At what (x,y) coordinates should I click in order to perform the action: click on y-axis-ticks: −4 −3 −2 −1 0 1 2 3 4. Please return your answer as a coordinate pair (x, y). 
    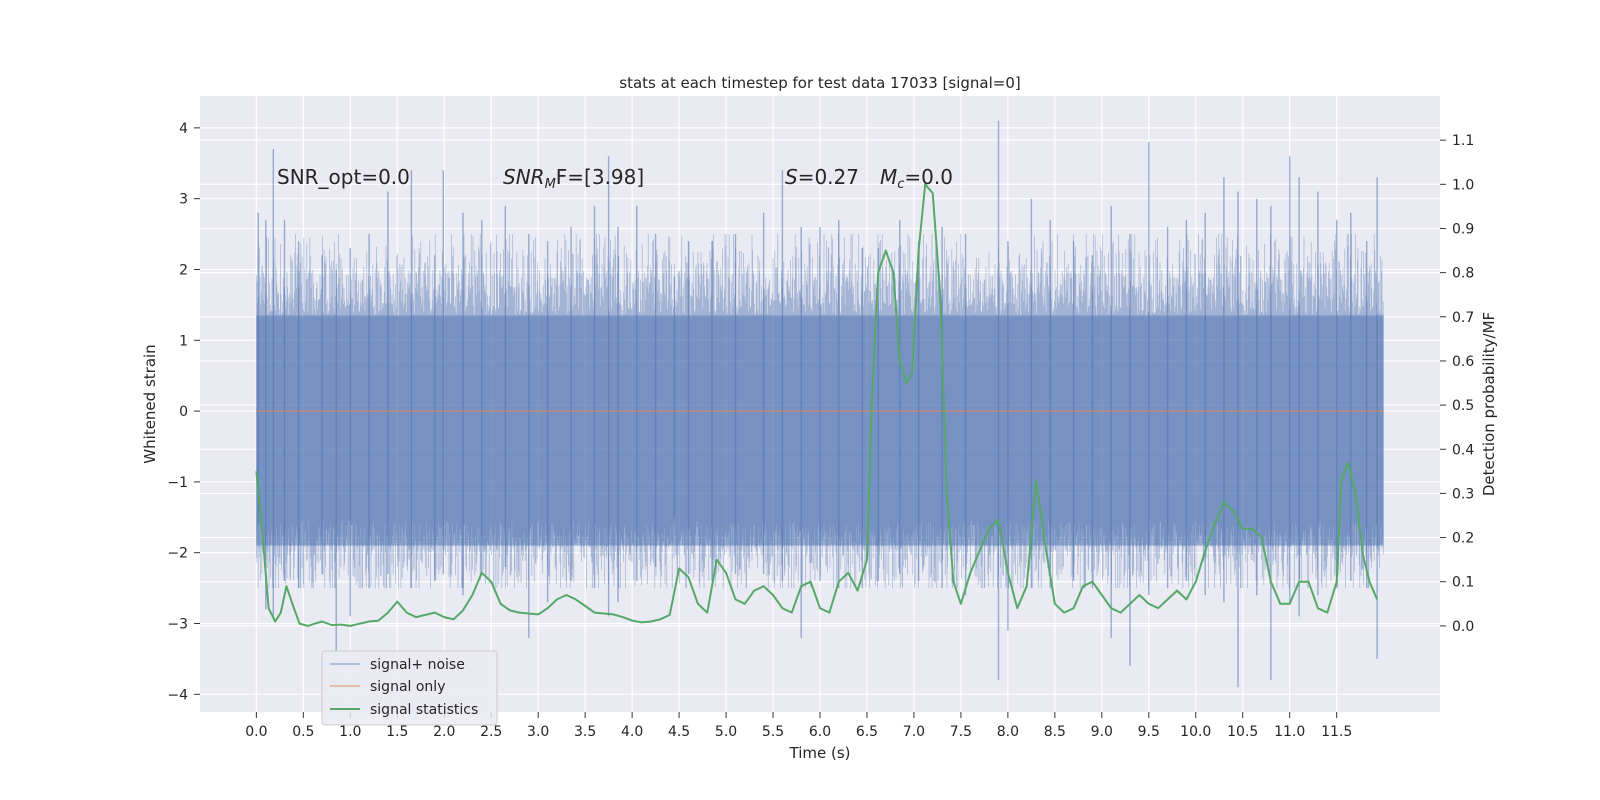
    Looking at the image, I should click on (183, 412).